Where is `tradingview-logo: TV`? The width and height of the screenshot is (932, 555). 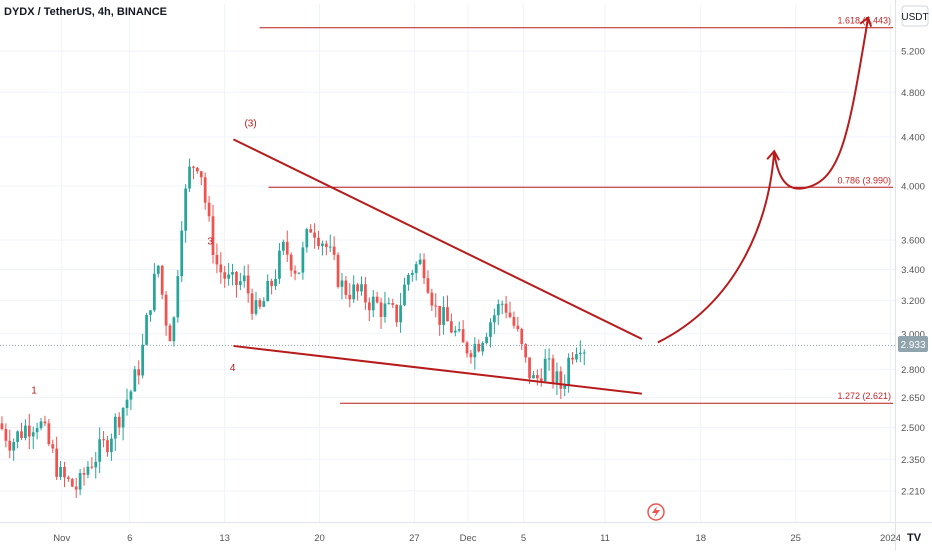 tradingview-logo: TV is located at coordinates (914, 537).